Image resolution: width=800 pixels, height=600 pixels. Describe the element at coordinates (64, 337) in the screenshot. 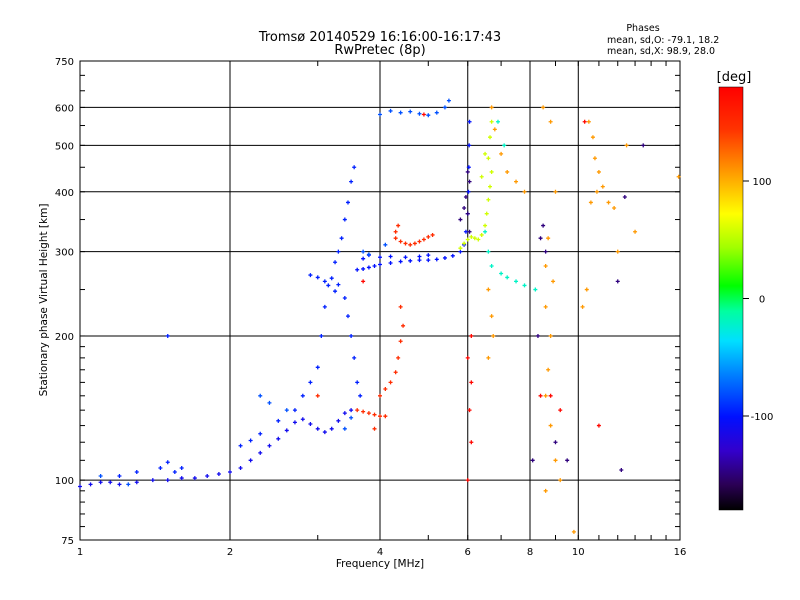

I see `y-tick-label: 200` at that location.